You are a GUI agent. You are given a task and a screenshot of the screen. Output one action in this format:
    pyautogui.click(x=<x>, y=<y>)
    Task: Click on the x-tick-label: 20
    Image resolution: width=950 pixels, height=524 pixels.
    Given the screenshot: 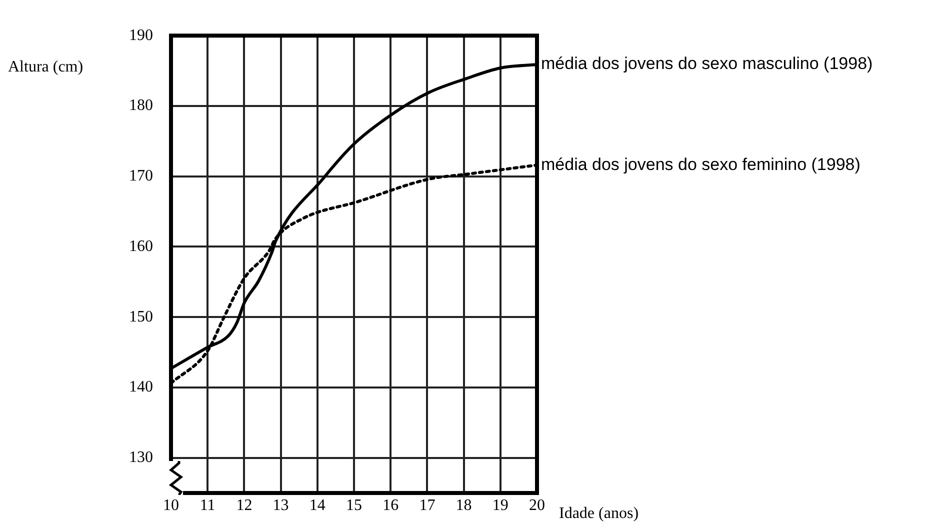 What is the action you would take?
    pyautogui.click(x=537, y=505)
    